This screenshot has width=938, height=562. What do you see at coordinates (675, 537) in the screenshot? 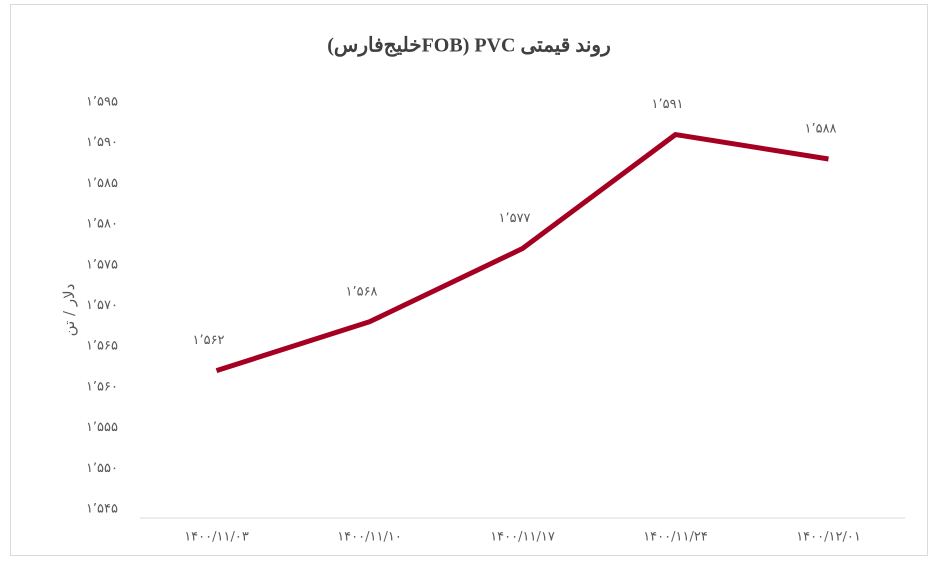
I see `x-tick-label: ۱۴۰۰/۱۱/۲۴` at bounding box center [675, 537].